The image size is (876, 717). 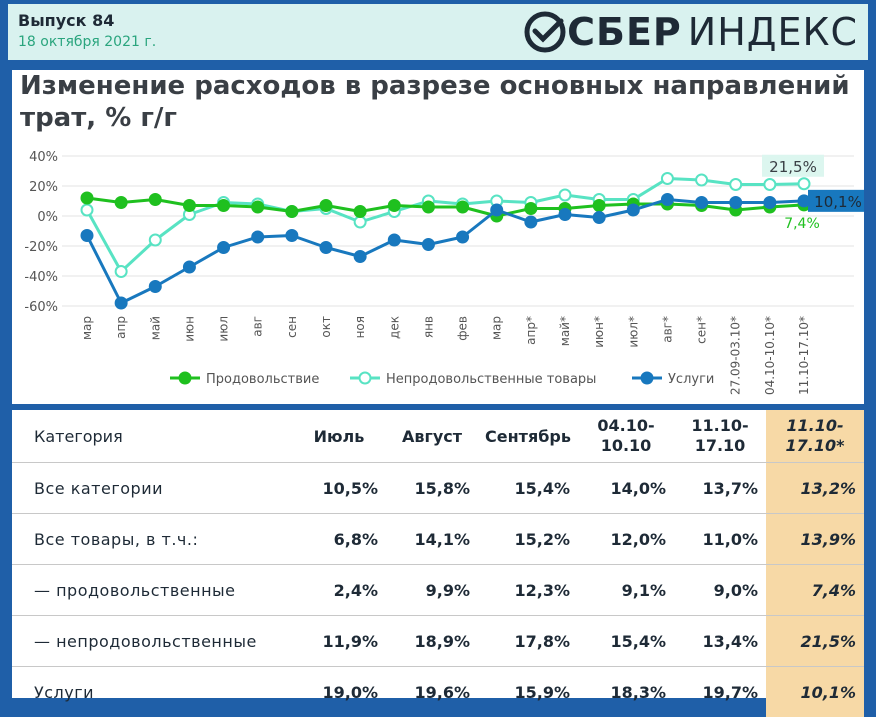 I want to click on sber-index-logo: СБЕР ИНДЕКС, so click(x=690, y=32).